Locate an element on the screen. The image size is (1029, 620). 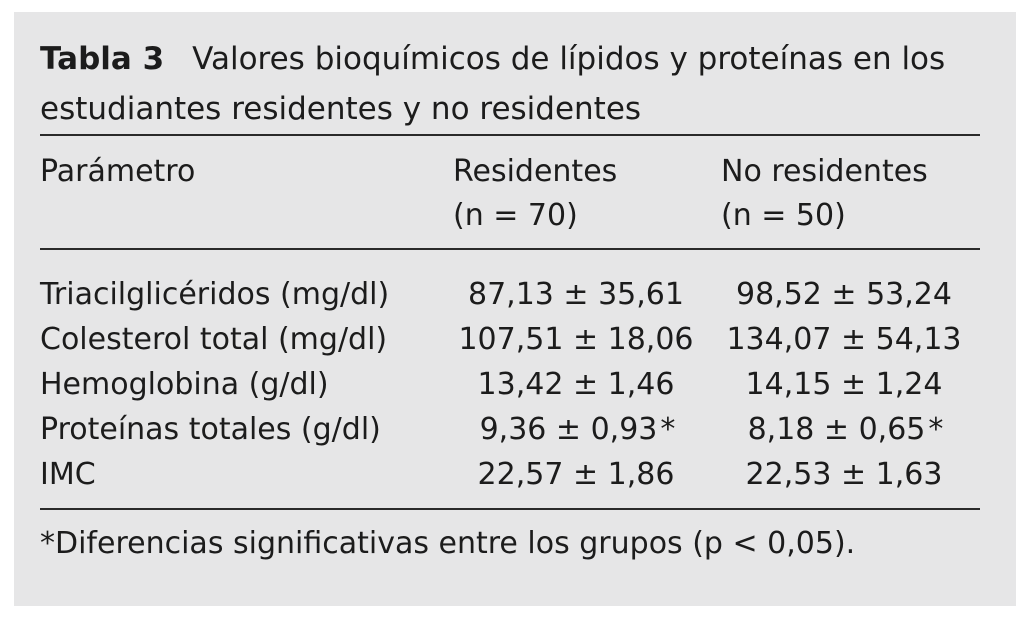
value-text: 134,07 ± 54,13 is located at coordinates (844, 339).